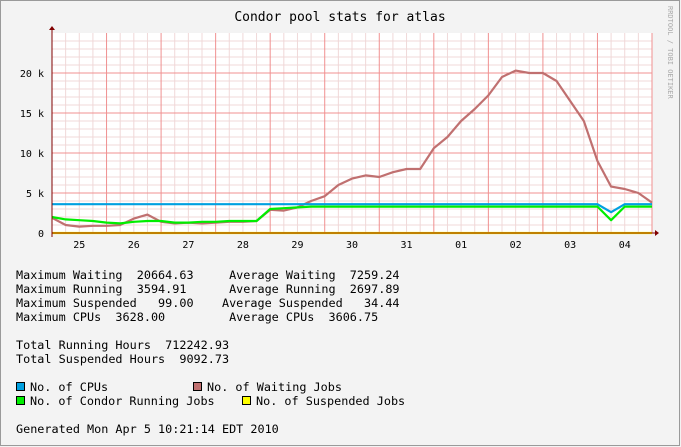  Describe the element at coordinates (32, 154) in the screenshot. I see `y-tick-label: 10 k` at that location.